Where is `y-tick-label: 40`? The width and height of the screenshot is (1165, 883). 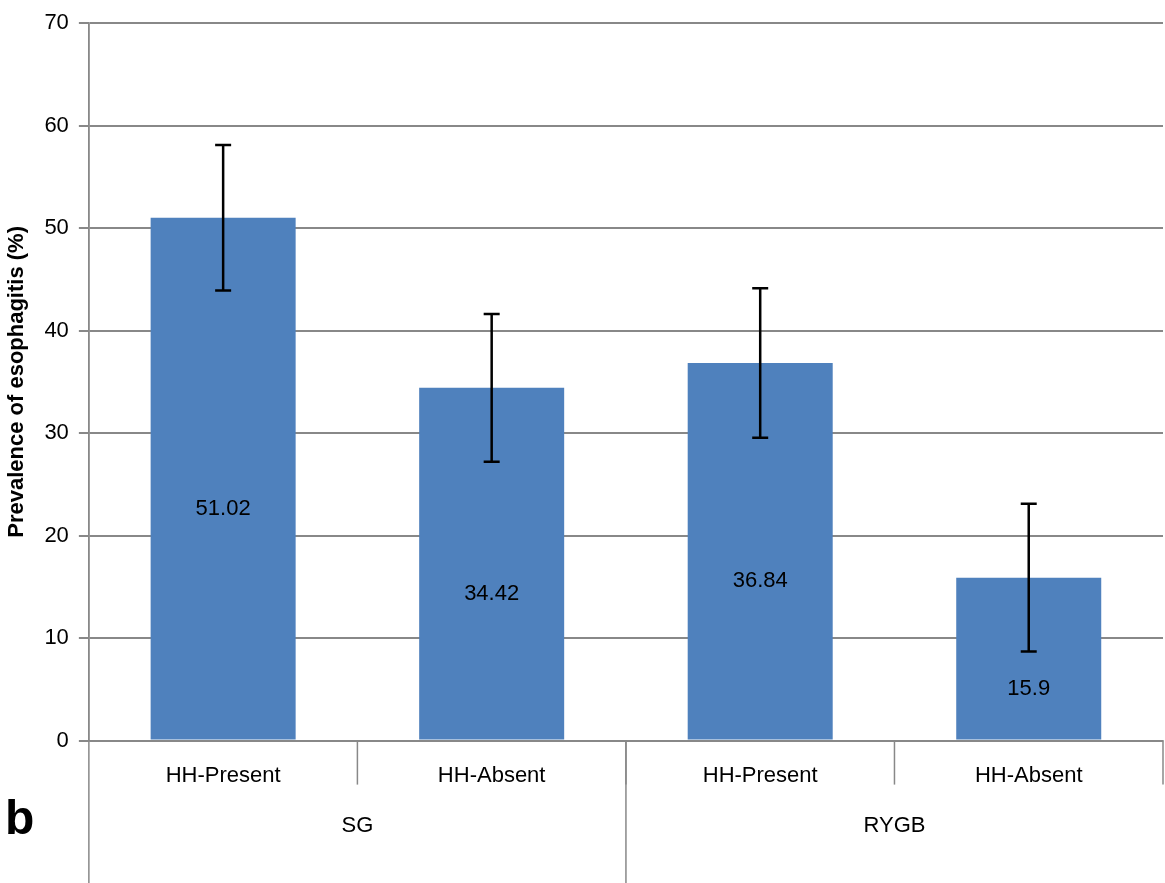
y-tick-label: 40 is located at coordinates (56, 329).